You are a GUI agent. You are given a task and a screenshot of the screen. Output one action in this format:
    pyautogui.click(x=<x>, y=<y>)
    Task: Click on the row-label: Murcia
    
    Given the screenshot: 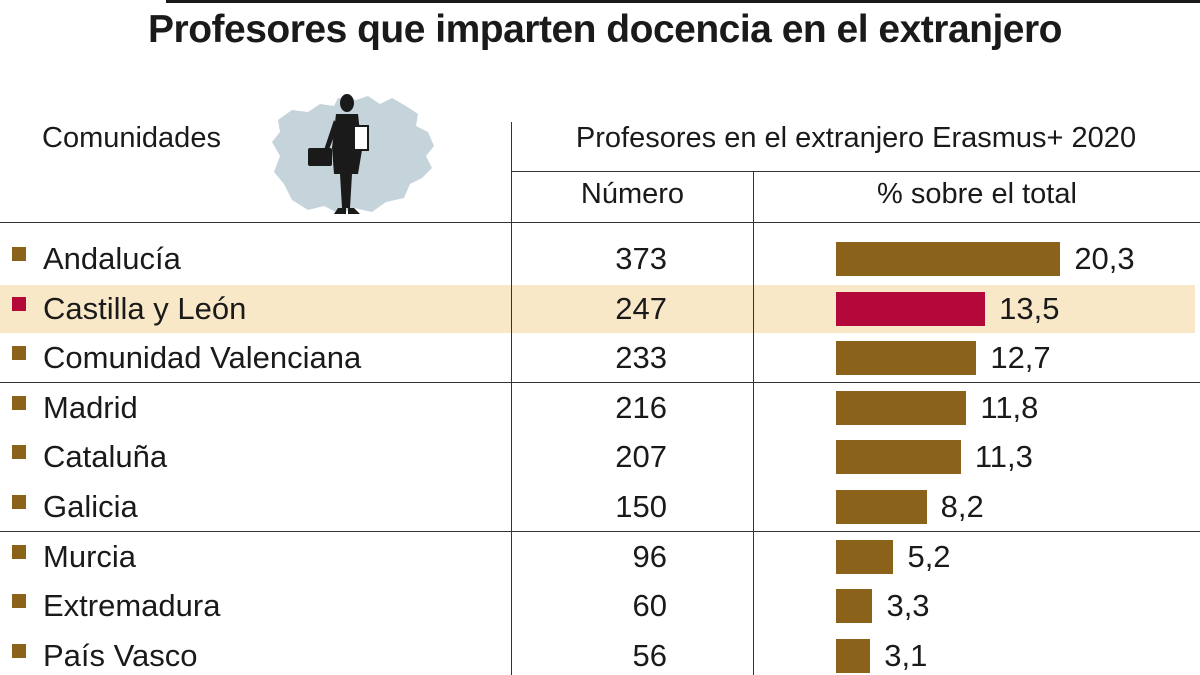 What is the action you would take?
    pyautogui.click(x=90, y=556)
    